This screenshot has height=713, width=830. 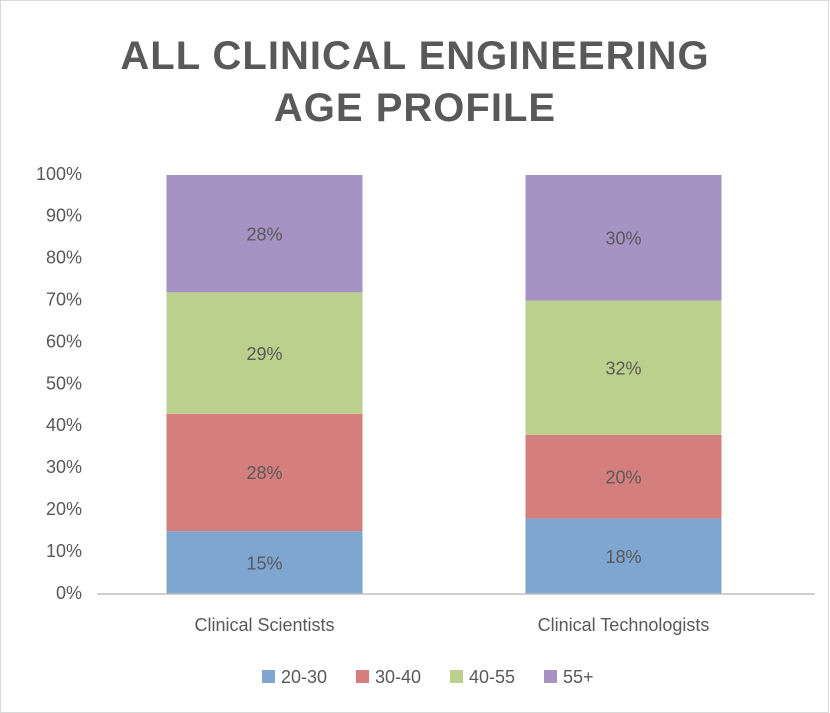 What do you see at coordinates (492, 677) in the screenshot?
I see `legend-label: 40-55` at bounding box center [492, 677].